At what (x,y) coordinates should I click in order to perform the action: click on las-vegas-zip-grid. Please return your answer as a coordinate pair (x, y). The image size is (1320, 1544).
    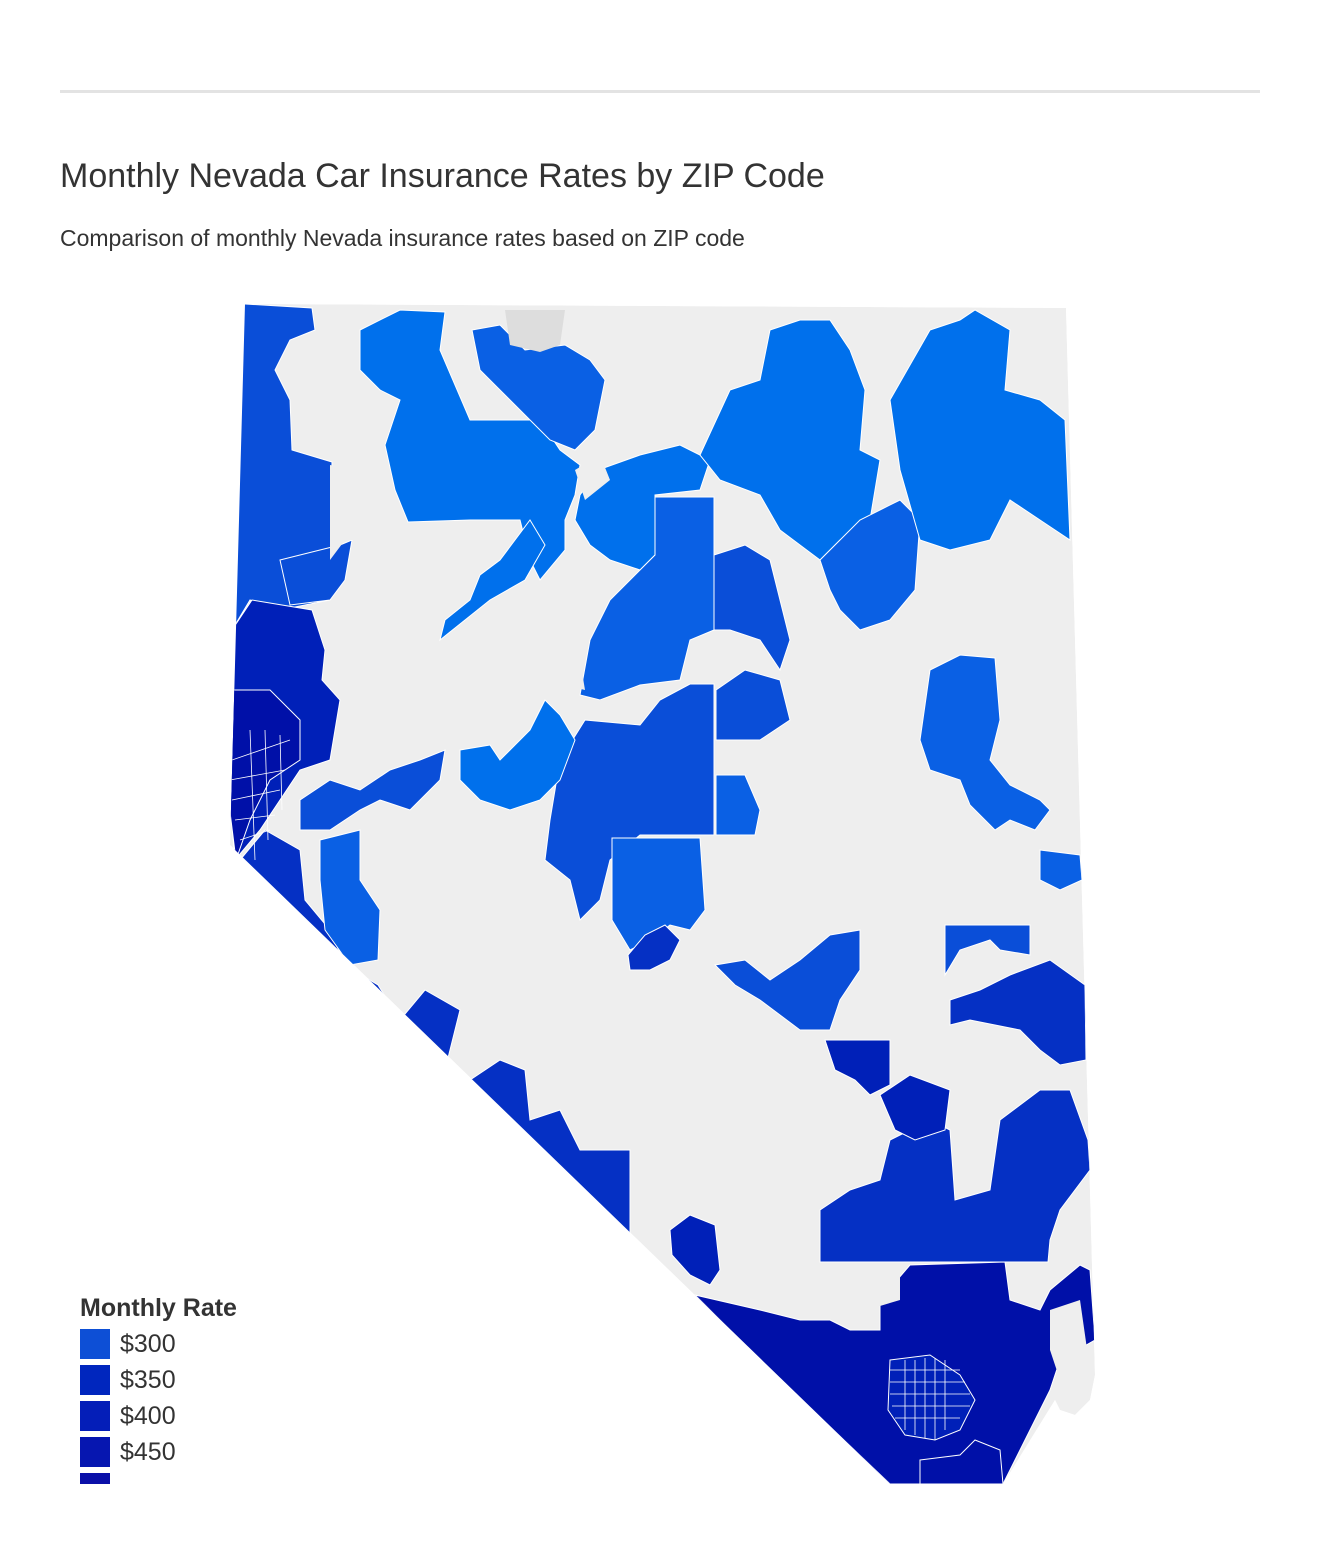
    Looking at the image, I should click on (930, 1399).